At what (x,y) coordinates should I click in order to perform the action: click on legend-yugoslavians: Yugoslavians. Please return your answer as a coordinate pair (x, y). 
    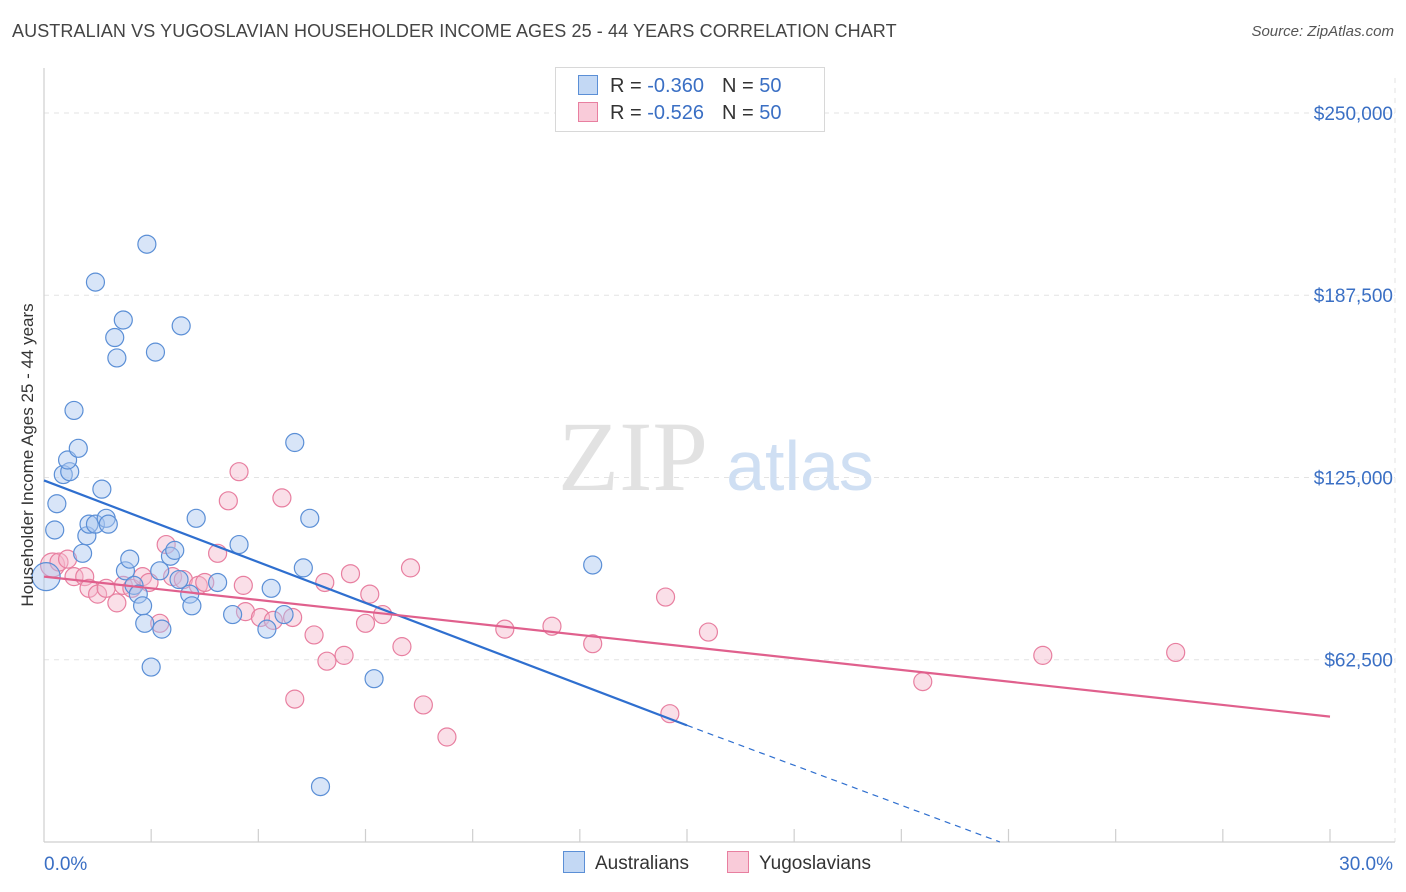
    Looking at the image, I should click on (799, 863).